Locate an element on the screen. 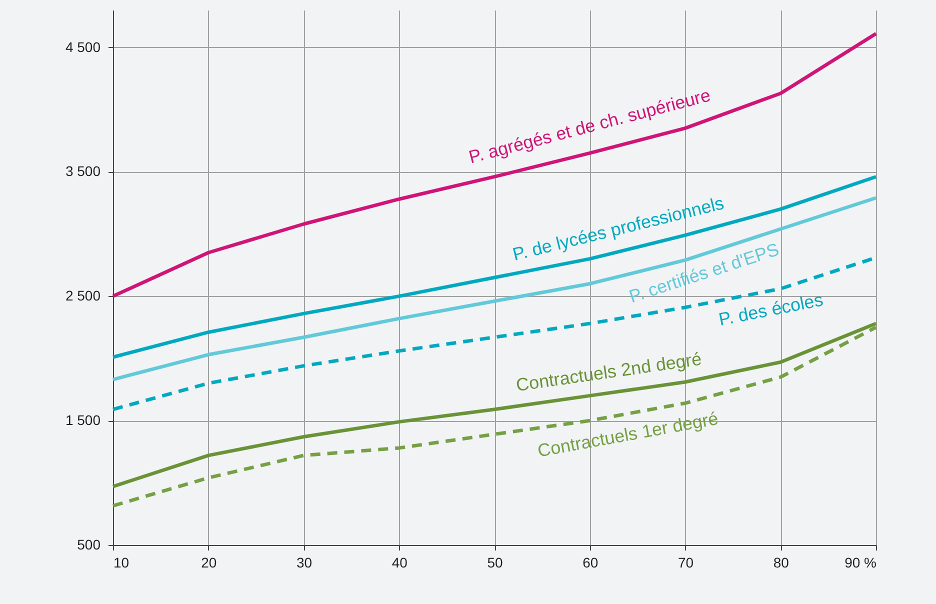  text: P. agrégés et de ch. supérieure is located at coordinates (589, 126).